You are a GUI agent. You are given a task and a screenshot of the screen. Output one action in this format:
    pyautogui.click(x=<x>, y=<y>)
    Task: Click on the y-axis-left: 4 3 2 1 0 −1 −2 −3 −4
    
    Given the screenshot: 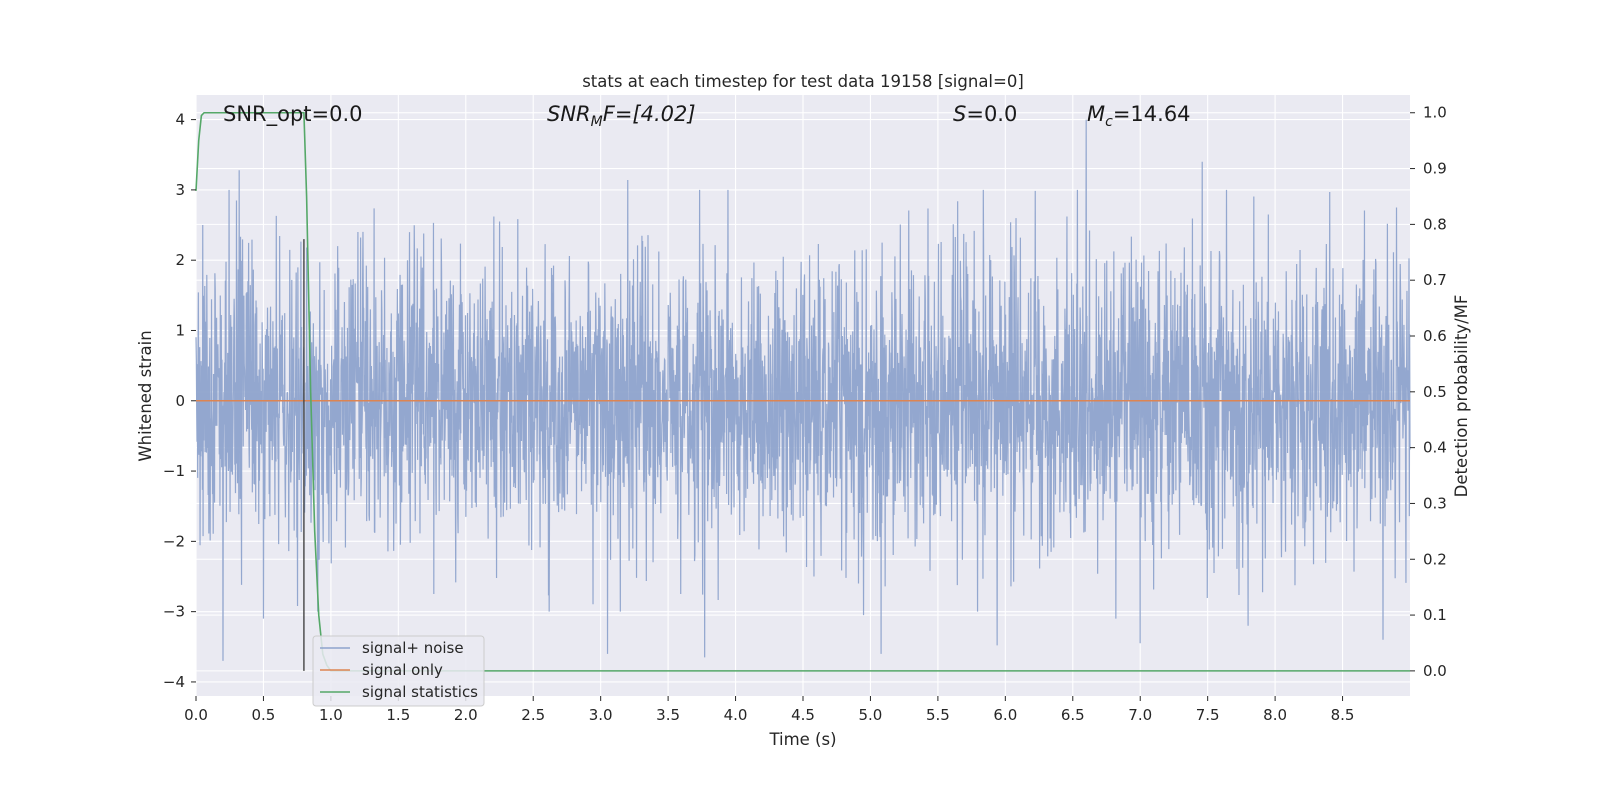 What is the action you would take?
    pyautogui.click(x=179, y=401)
    